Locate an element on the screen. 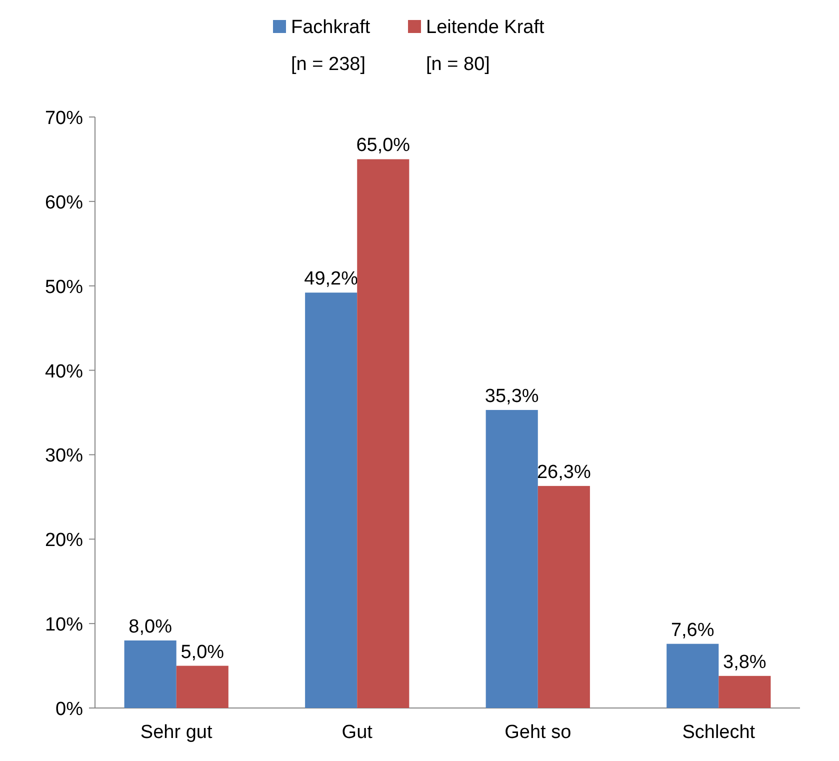 The image size is (839, 761). data-label: 26,3% is located at coordinates (563, 472).